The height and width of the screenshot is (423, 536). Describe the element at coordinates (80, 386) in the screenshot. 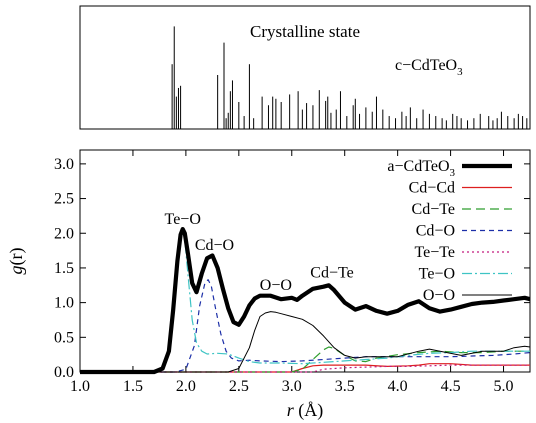

I see `x-tick-label: 1.0` at that location.